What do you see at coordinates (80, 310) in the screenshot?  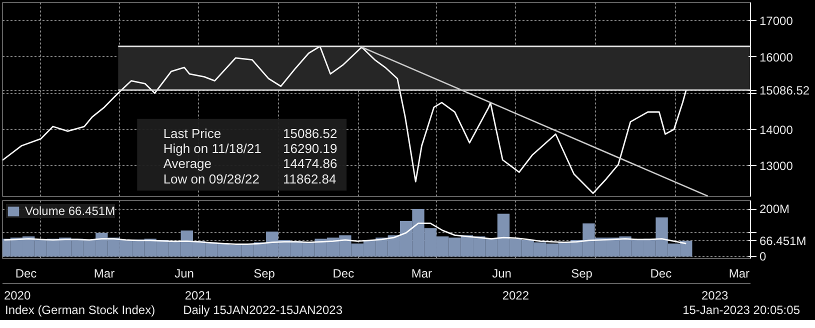 I see `text: Index (German Stock Index)` at bounding box center [80, 310].